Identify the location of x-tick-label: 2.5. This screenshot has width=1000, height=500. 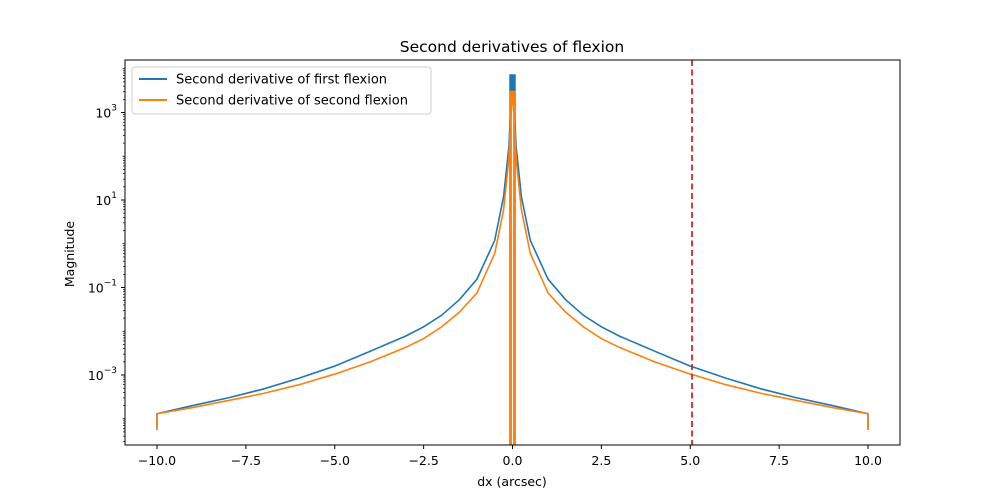
(601, 460).